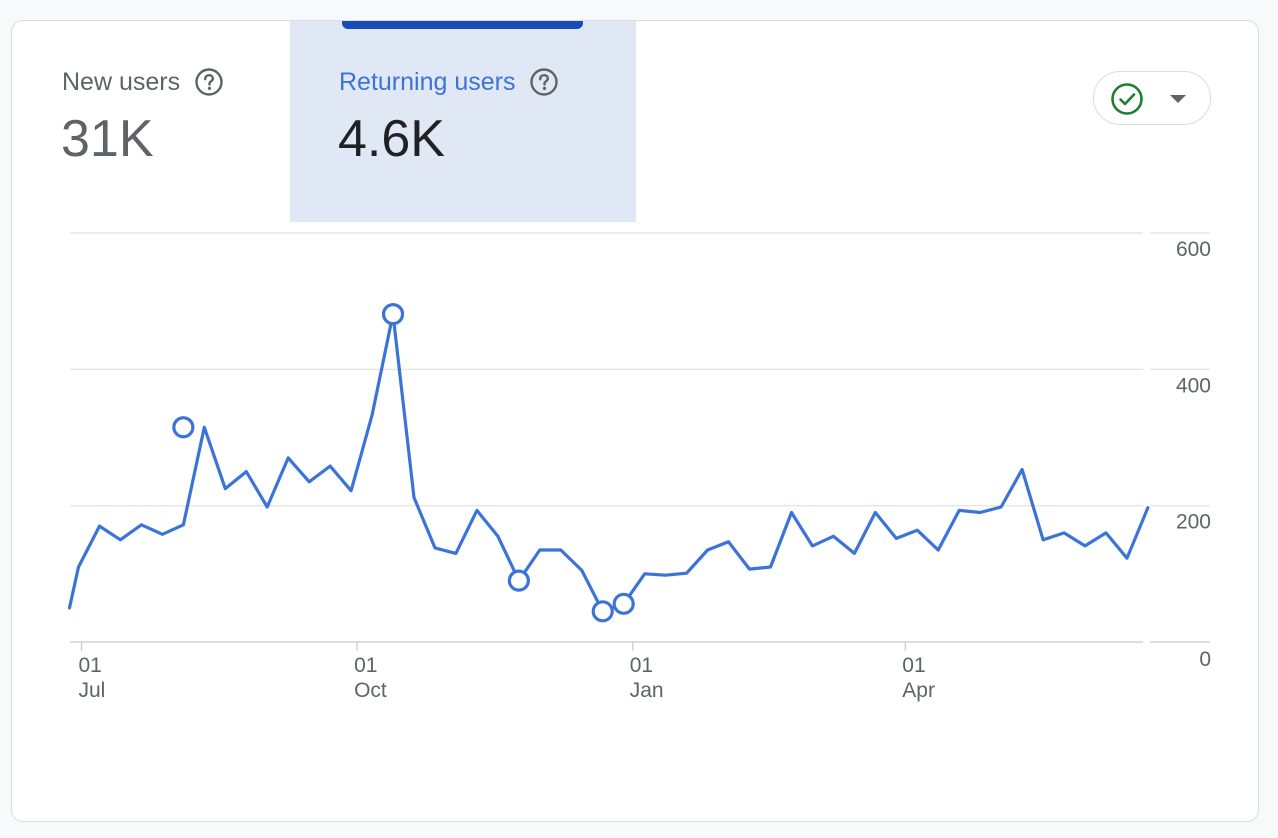 The height and width of the screenshot is (838, 1278). What do you see at coordinates (1205, 659) in the screenshot?
I see `y-tick-label: 0` at bounding box center [1205, 659].